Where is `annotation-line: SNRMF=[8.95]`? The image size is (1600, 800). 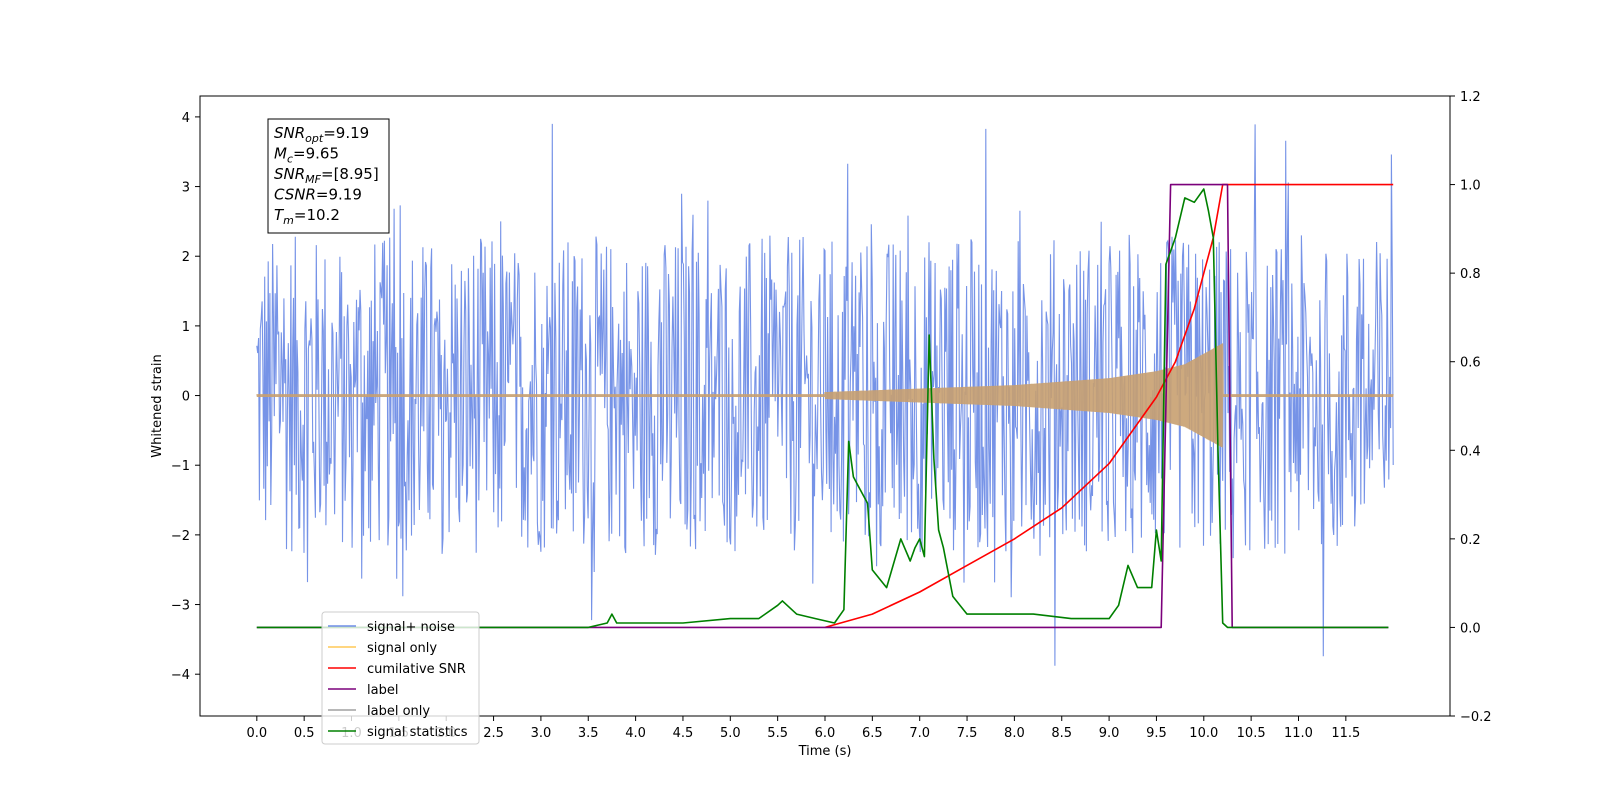 annotation-line: SNRMF=[8.95] is located at coordinates (326, 175).